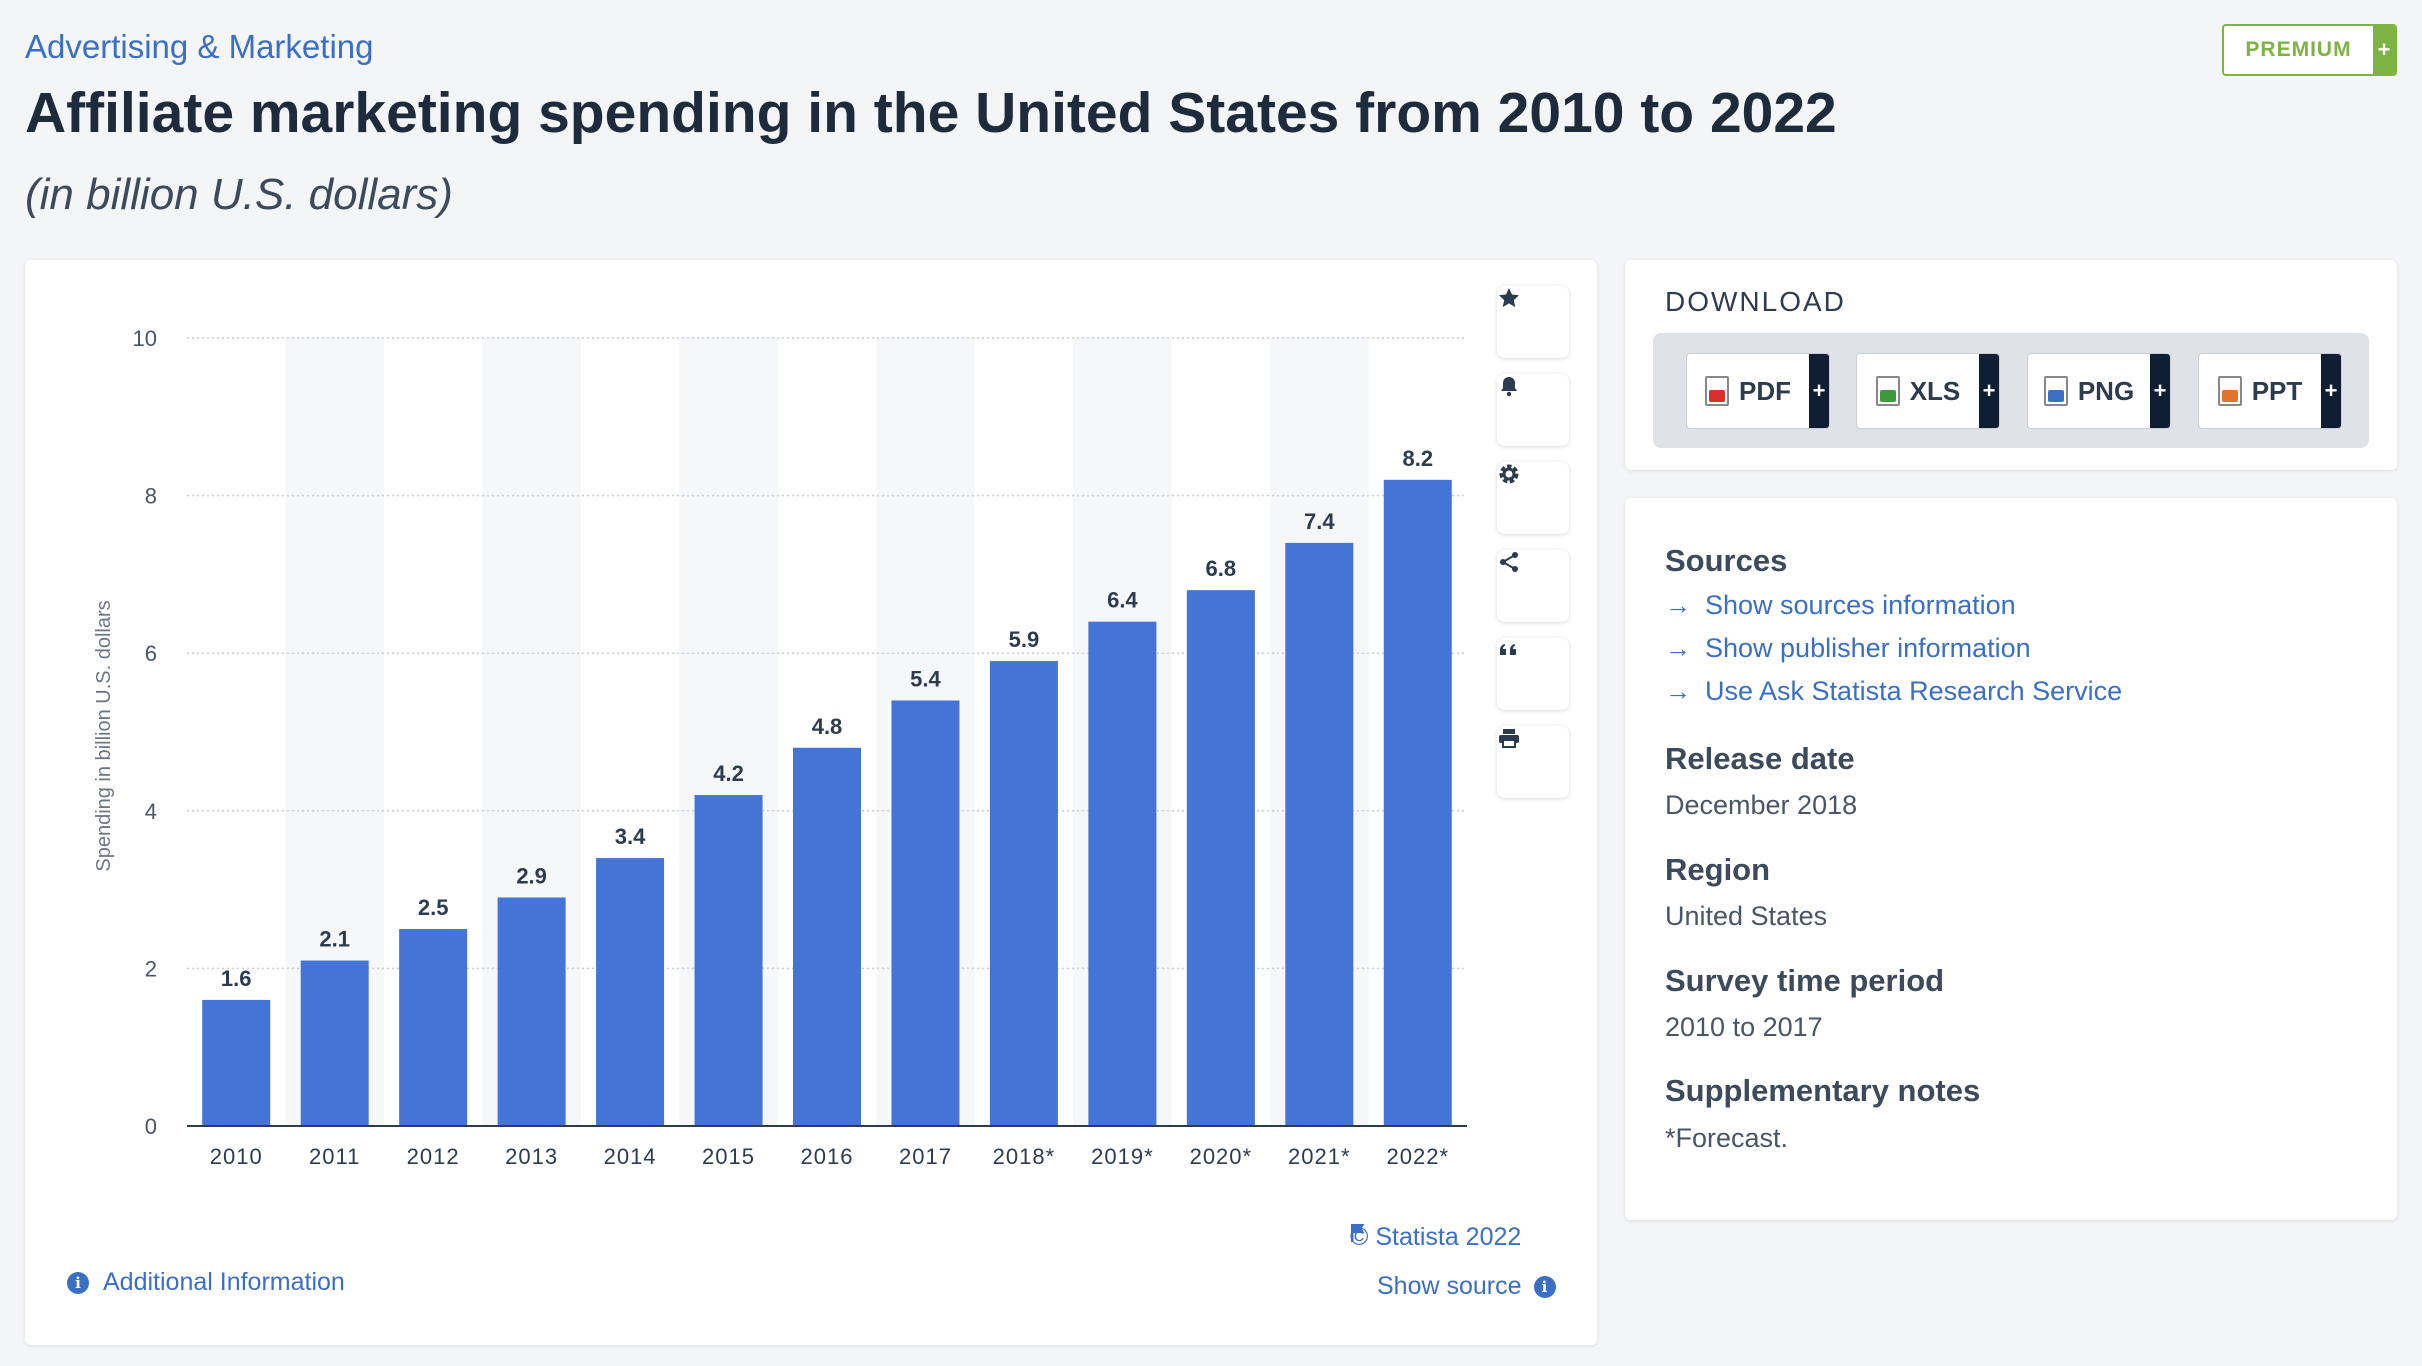 Image resolution: width=2422 pixels, height=1366 pixels. Describe the element at coordinates (433, 907) in the screenshot. I see `bar-value-label: 2.5` at that location.